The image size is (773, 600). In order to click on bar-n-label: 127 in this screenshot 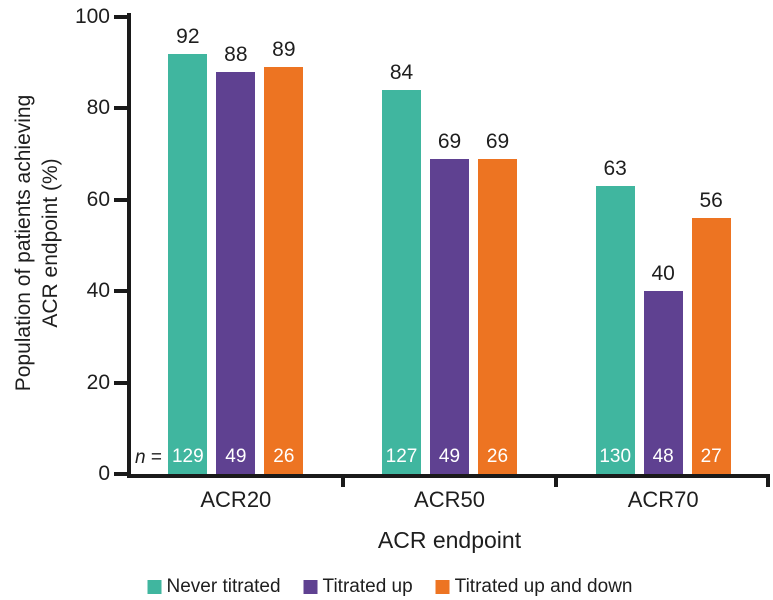, I will do `click(401, 456)`.